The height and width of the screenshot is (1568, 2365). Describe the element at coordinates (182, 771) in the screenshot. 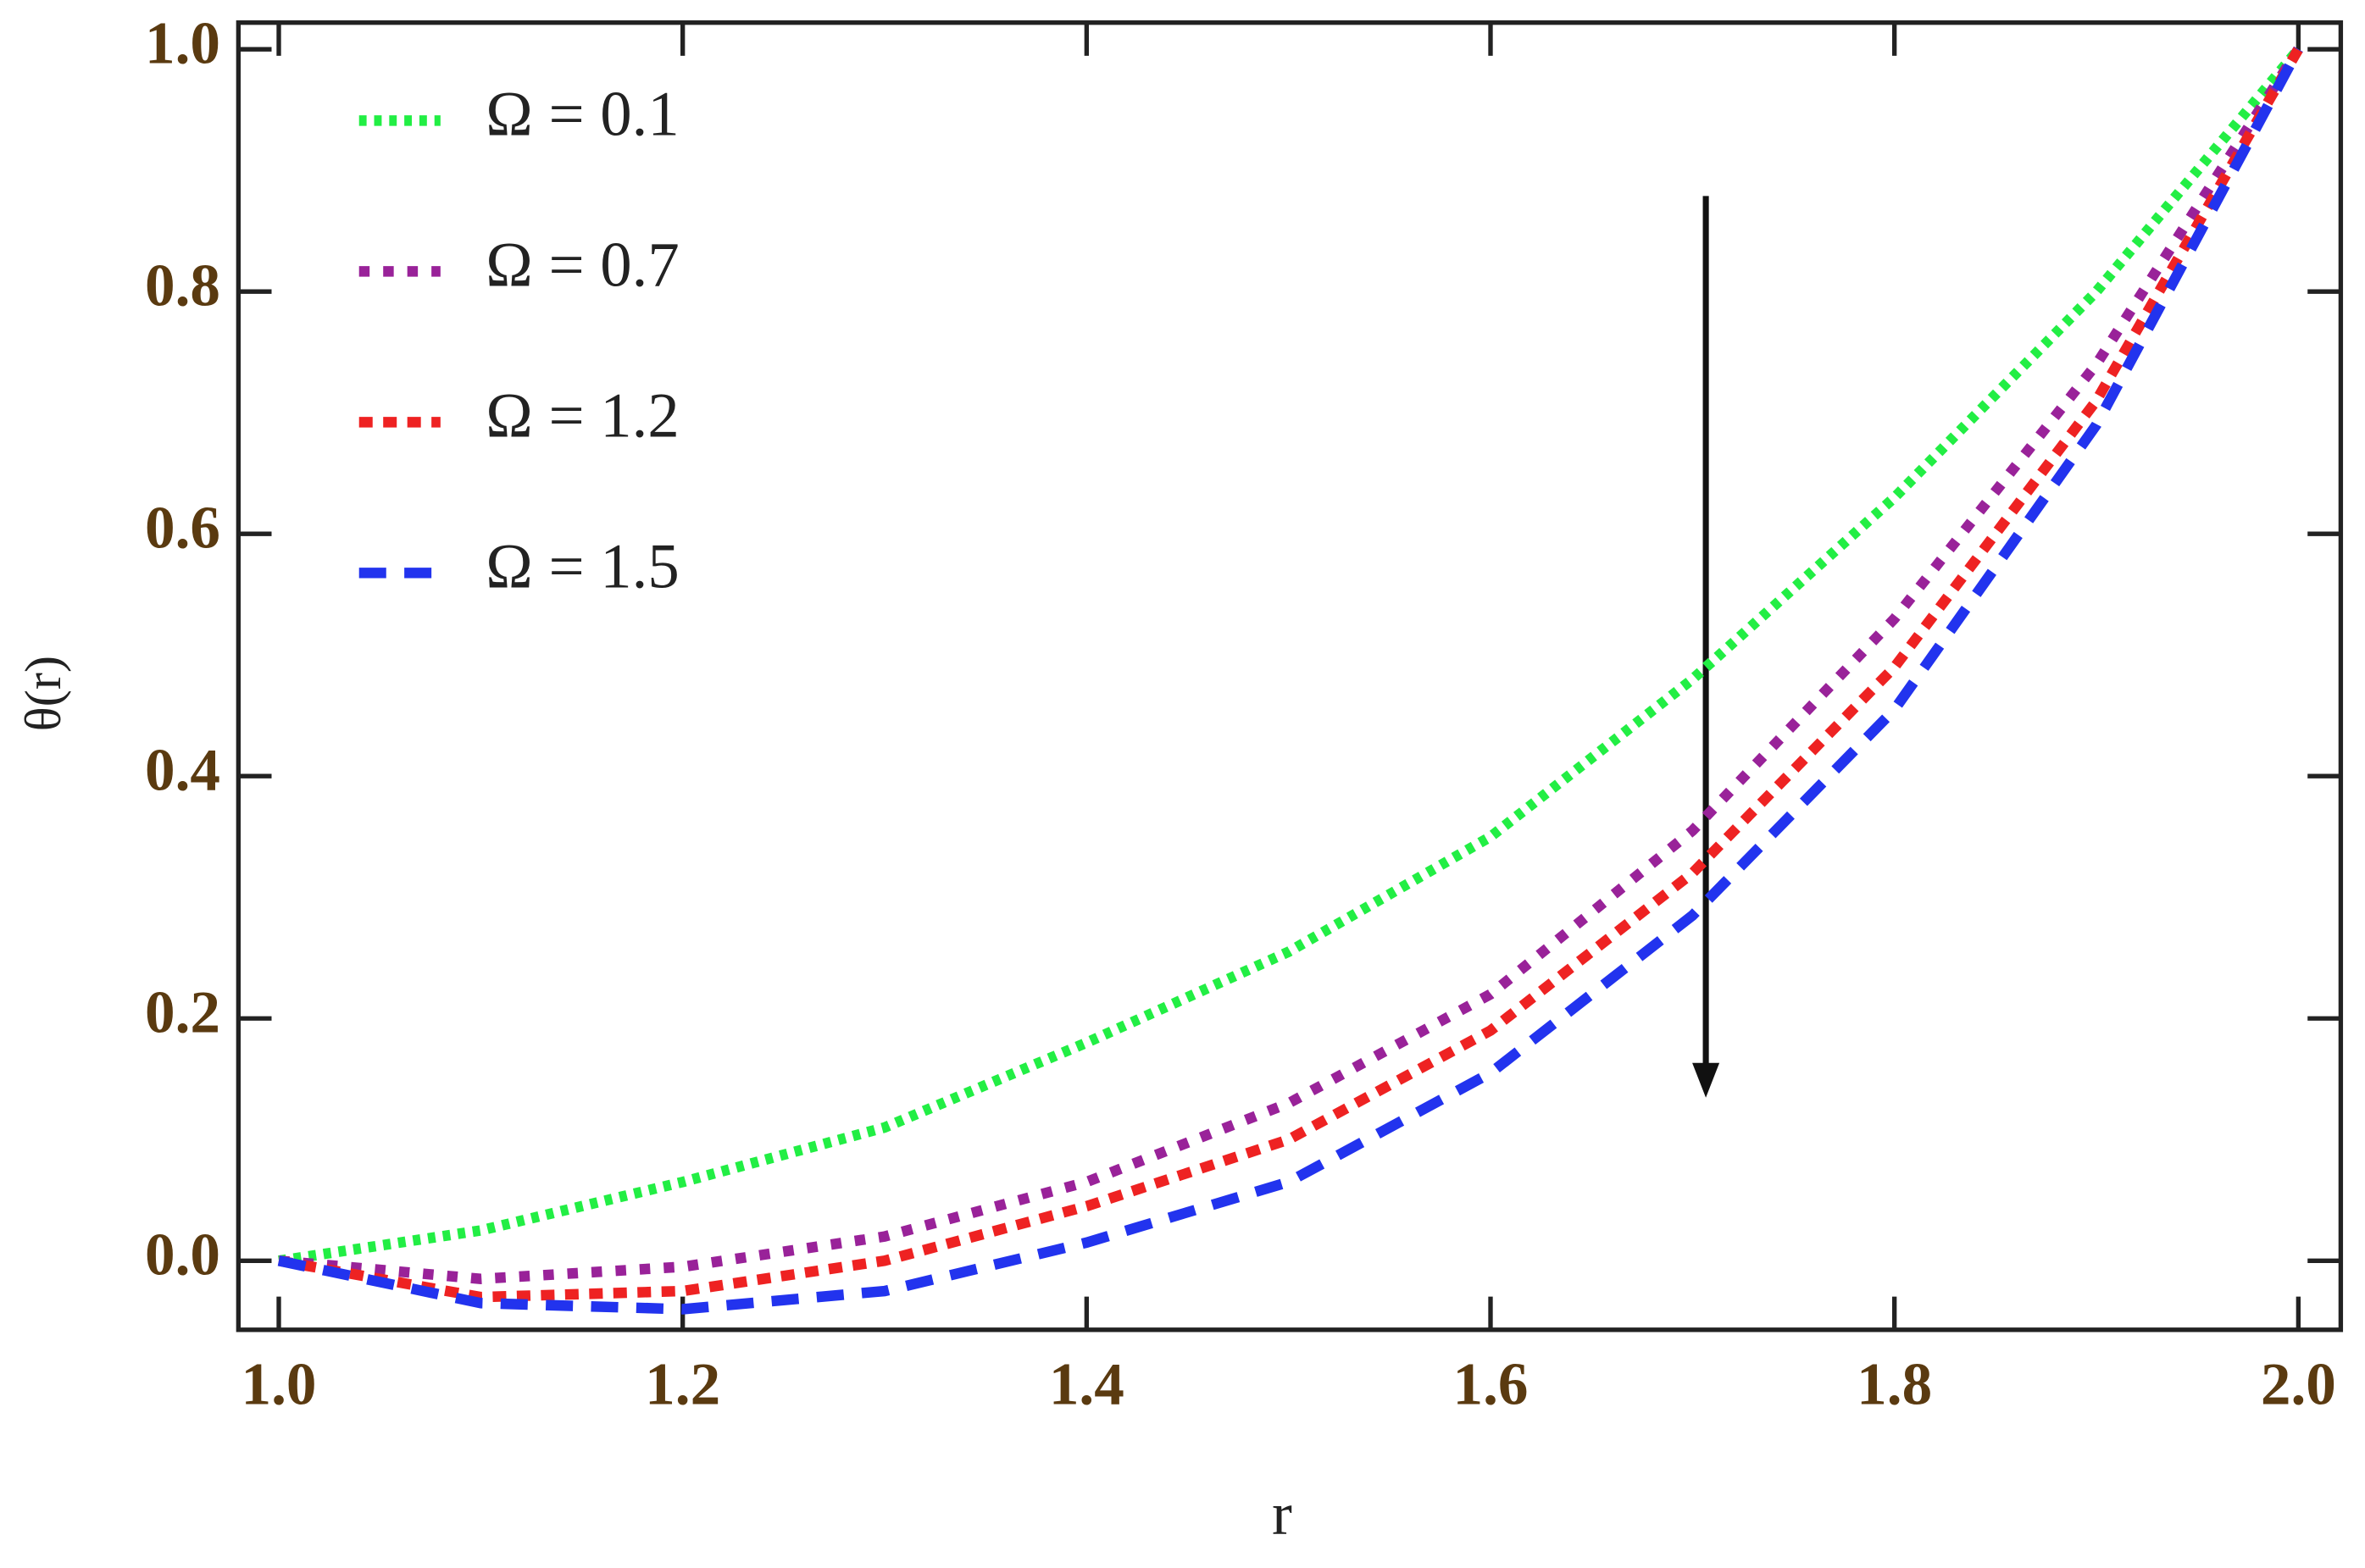

I see `y-tick-label: 0.4` at that location.